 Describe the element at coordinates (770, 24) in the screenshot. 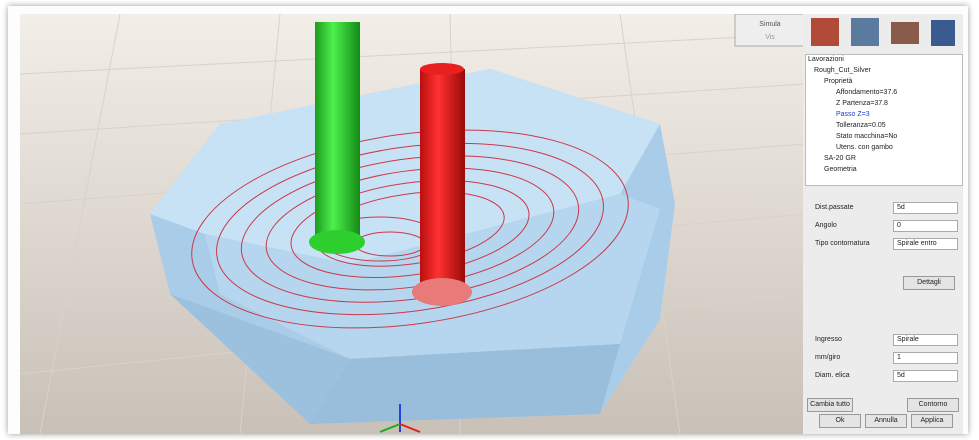

I see `sim-button: Simula` at that location.